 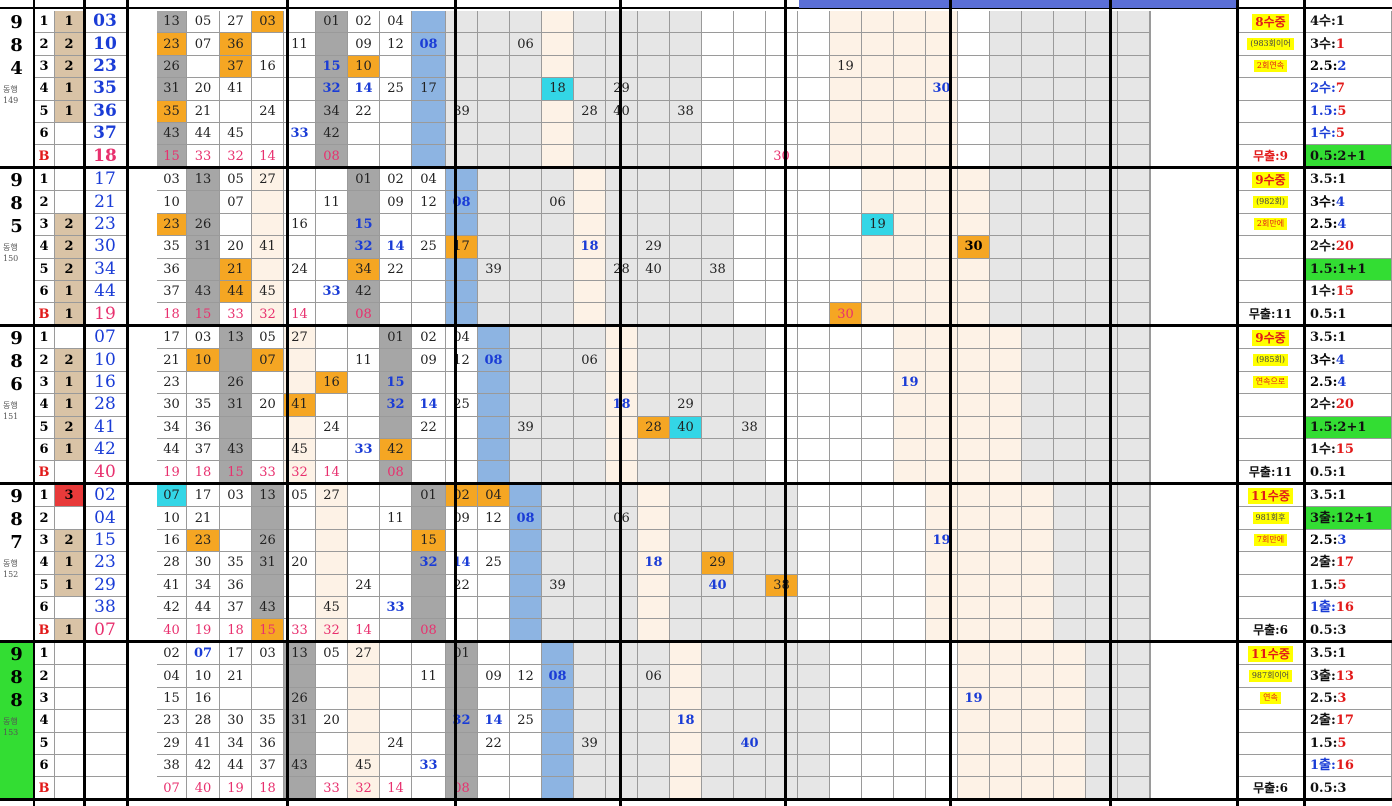 What do you see at coordinates (203, 496) in the screenshot?
I see `number-cell: 17` at bounding box center [203, 496].